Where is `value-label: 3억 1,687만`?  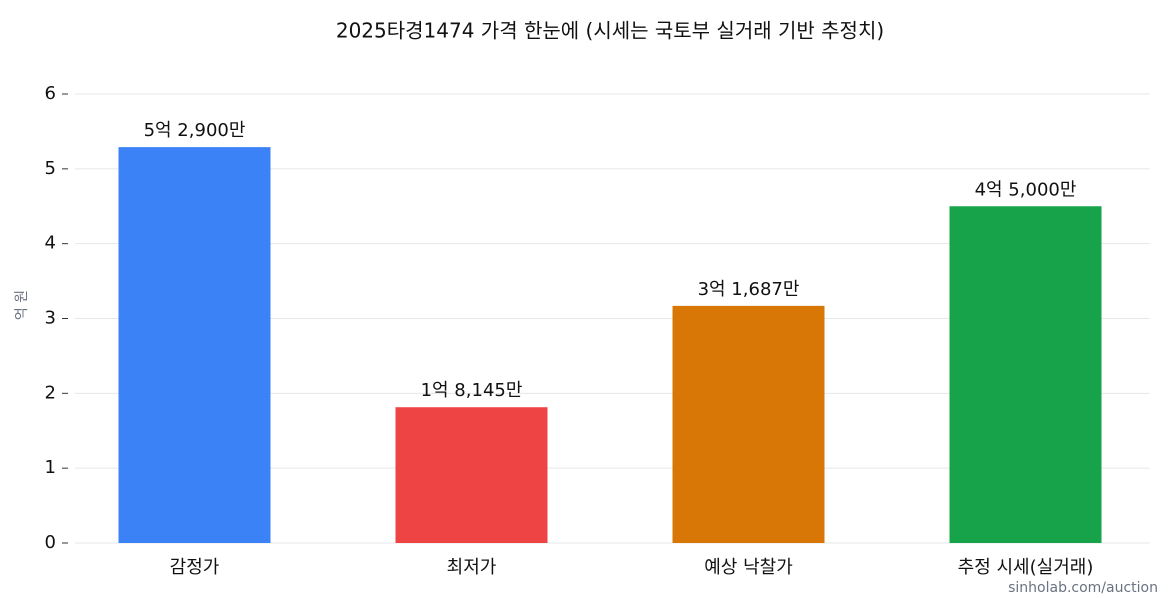 value-label: 3억 1,687만 is located at coordinates (749, 289).